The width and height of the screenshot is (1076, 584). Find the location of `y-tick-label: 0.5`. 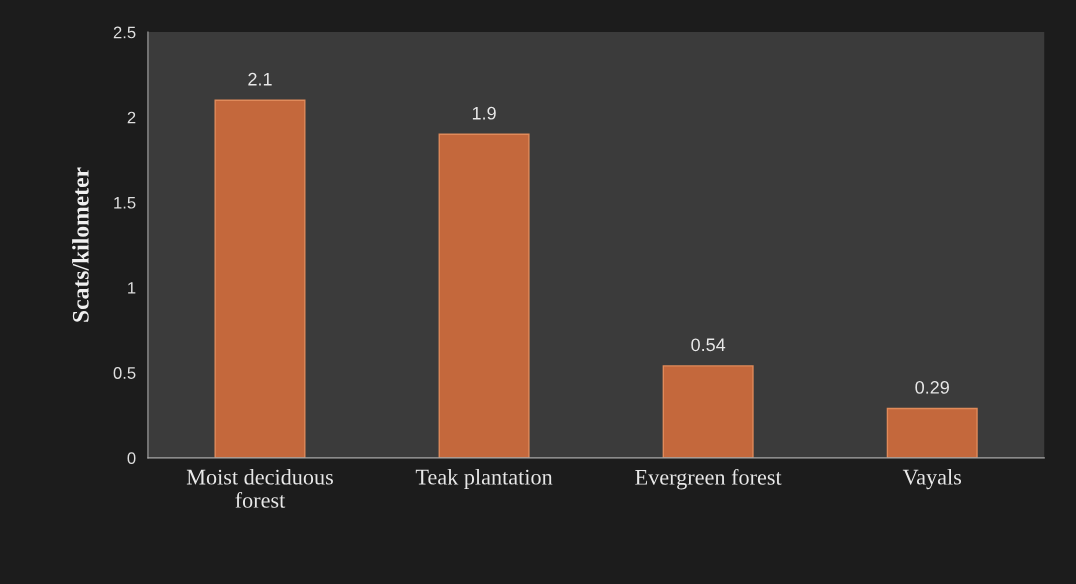

y-tick-label: 0.5 is located at coordinates (124, 373).